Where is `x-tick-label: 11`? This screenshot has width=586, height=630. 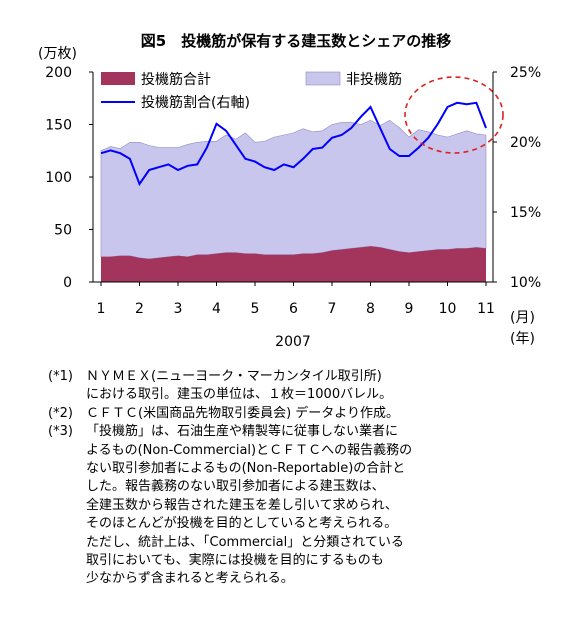
x-tick-label: 11 is located at coordinates (486, 309).